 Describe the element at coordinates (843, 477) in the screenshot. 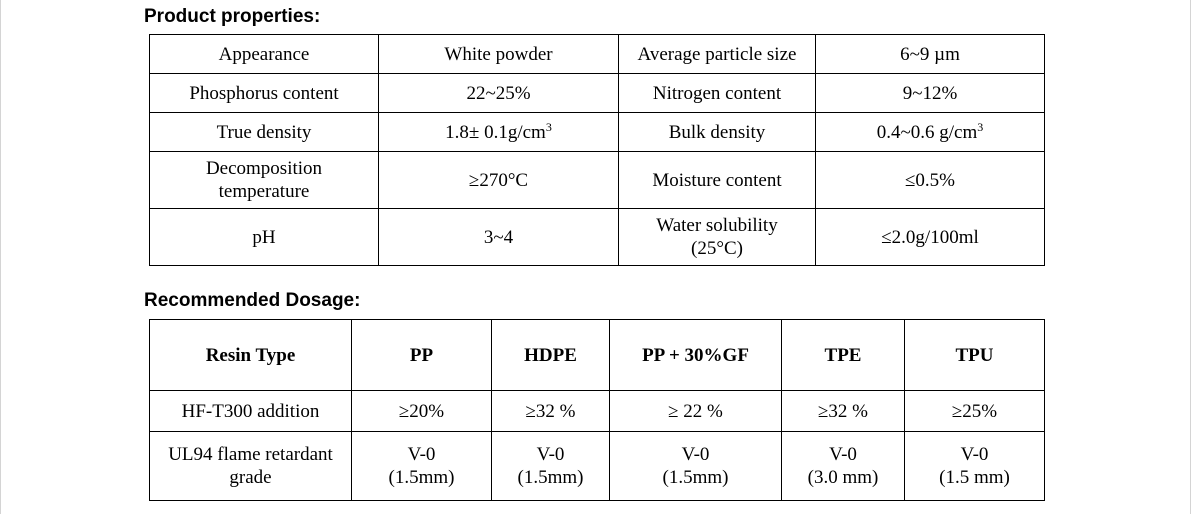

I see `thickness: (3.0 mm)` at that location.